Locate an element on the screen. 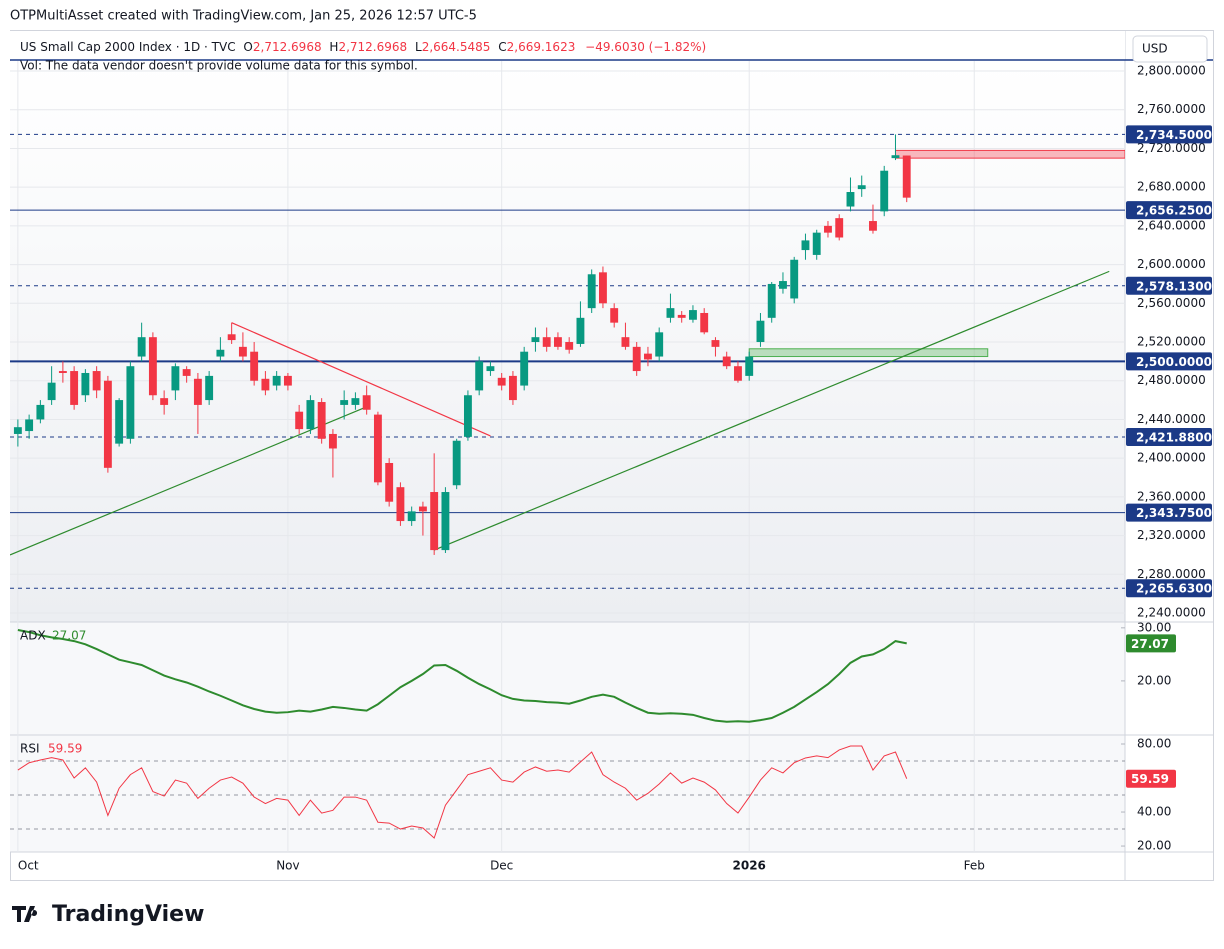  level-label: 2,656.2500 is located at coordinates (1174, 211).